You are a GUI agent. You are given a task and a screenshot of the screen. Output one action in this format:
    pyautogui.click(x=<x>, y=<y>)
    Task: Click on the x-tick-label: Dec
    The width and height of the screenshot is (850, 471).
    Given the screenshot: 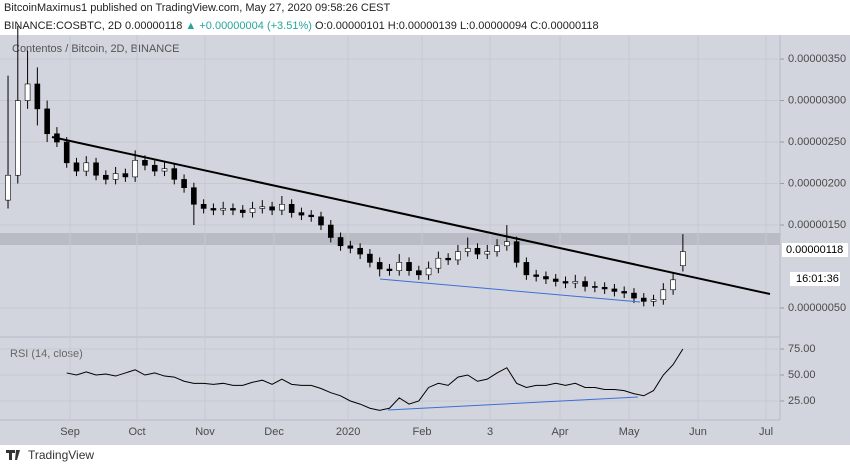 What is the action you would take?
    pyautogui.click(x=274, y=432)
    